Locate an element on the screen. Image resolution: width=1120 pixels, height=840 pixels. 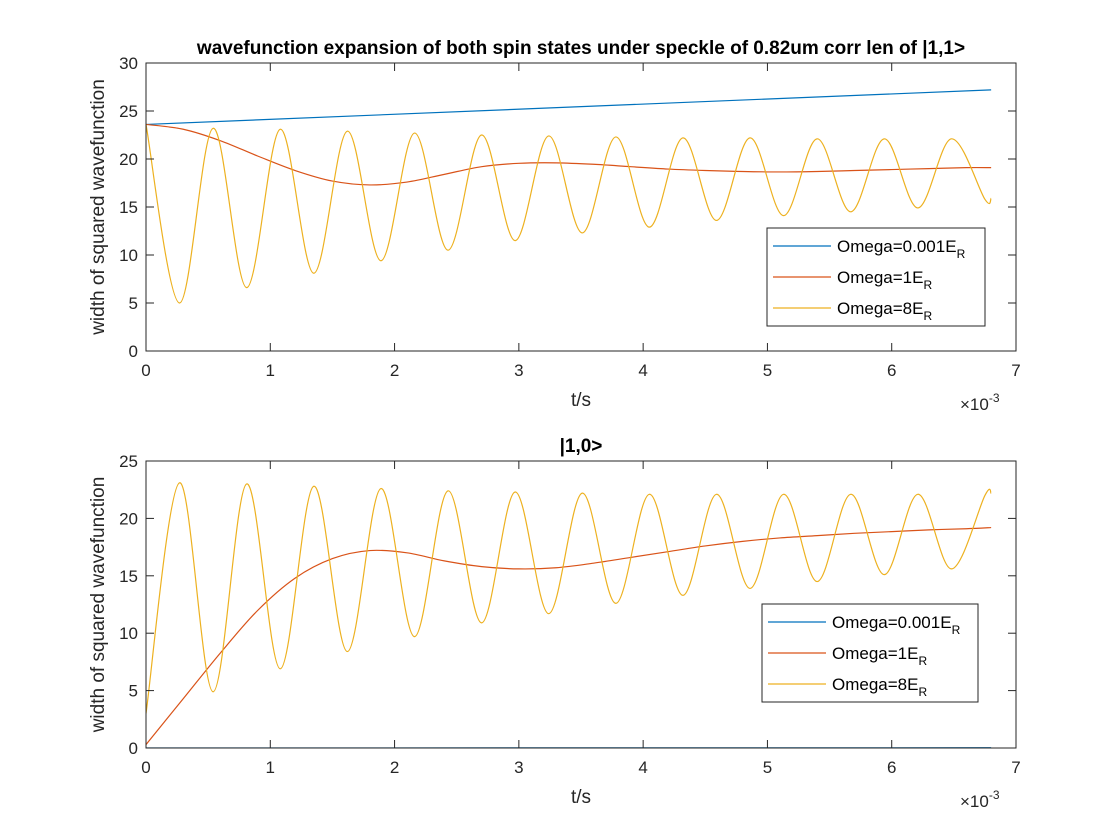
chart-title: |1,0> is located at coordinates (581, 446).